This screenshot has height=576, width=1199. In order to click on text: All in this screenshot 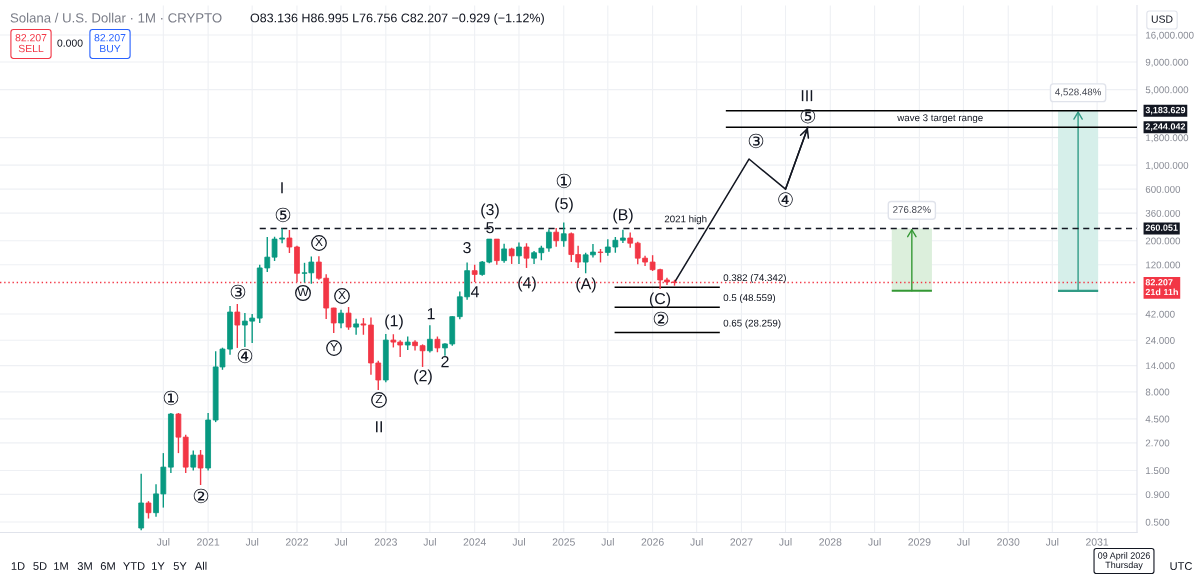, I will do `click(200, 565)`.